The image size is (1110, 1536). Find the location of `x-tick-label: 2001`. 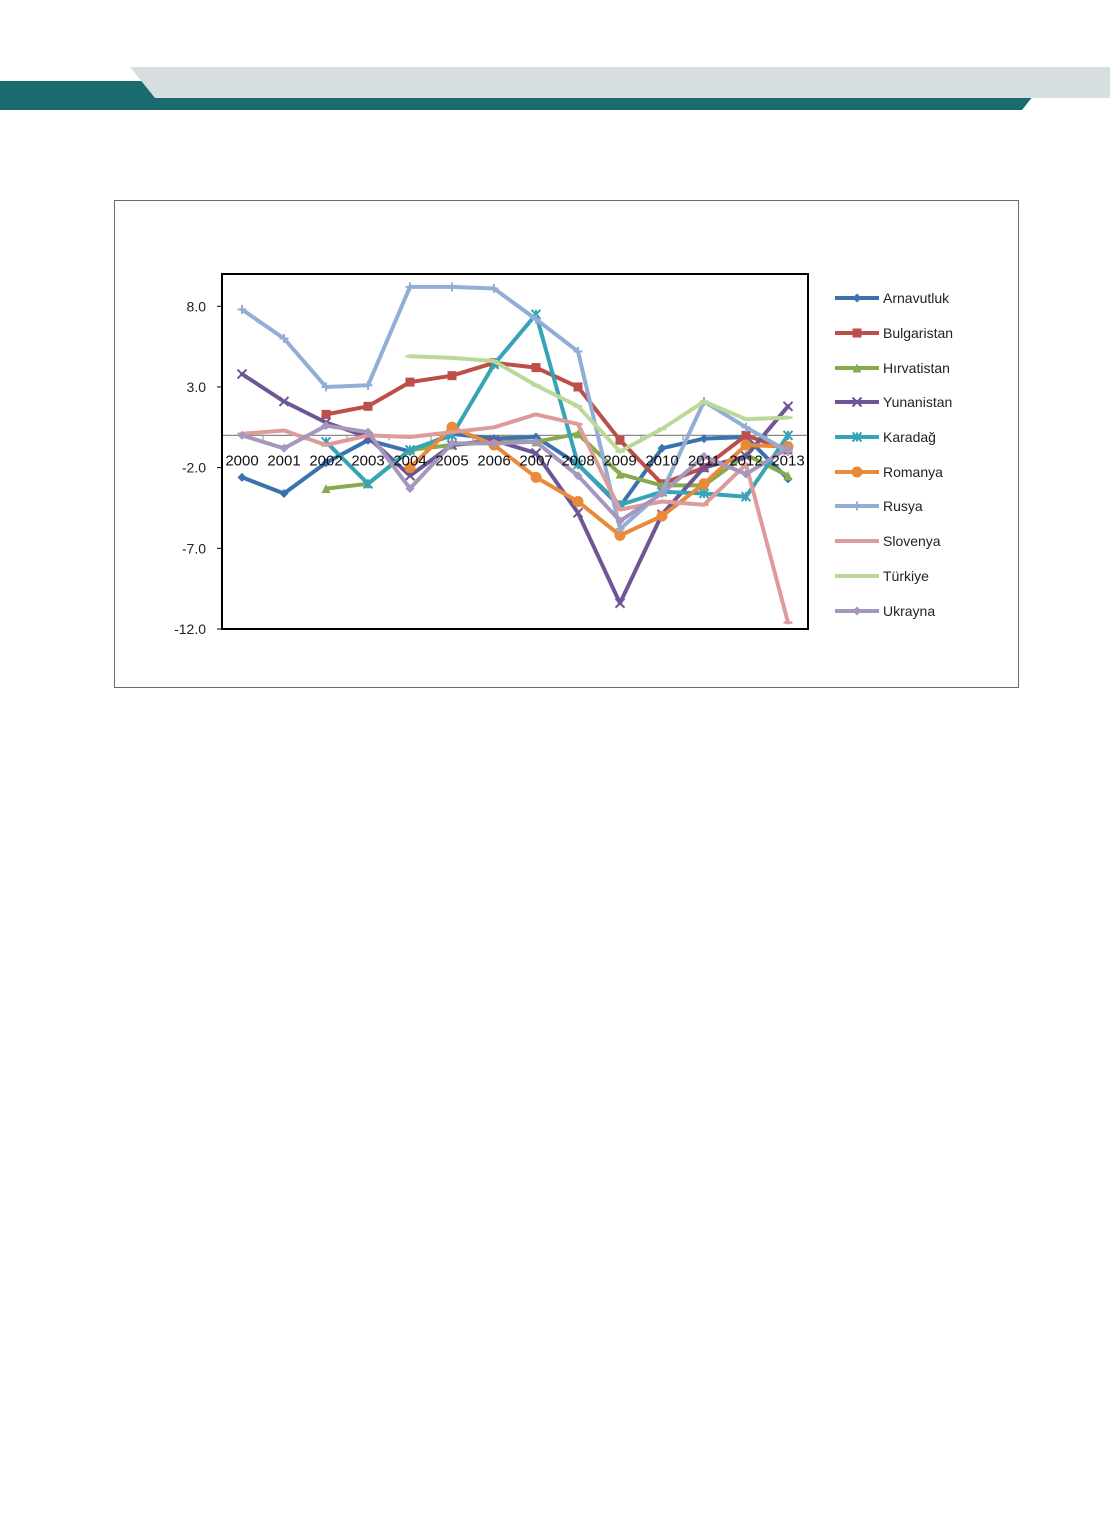

x-tick-label: 2001 is located at coordinates (283, 460).